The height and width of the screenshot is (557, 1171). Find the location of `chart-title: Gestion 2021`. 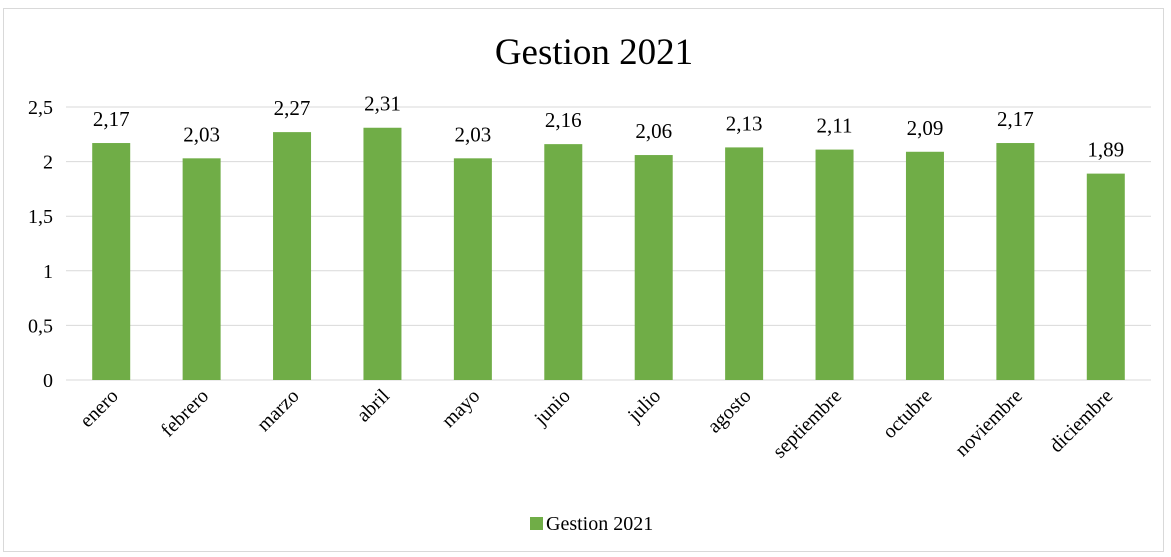

chart-title: Gestion 2021 is located at coordinates (594, 52).